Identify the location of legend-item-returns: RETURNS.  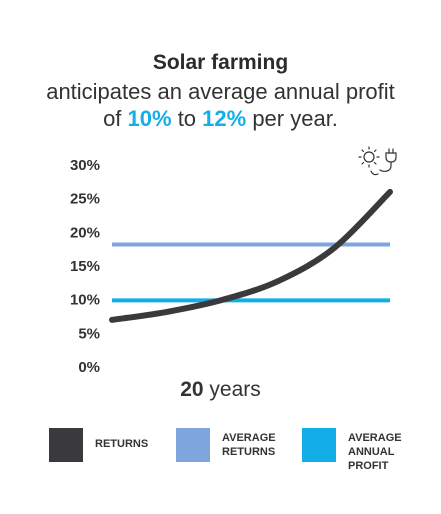
(107, 445).